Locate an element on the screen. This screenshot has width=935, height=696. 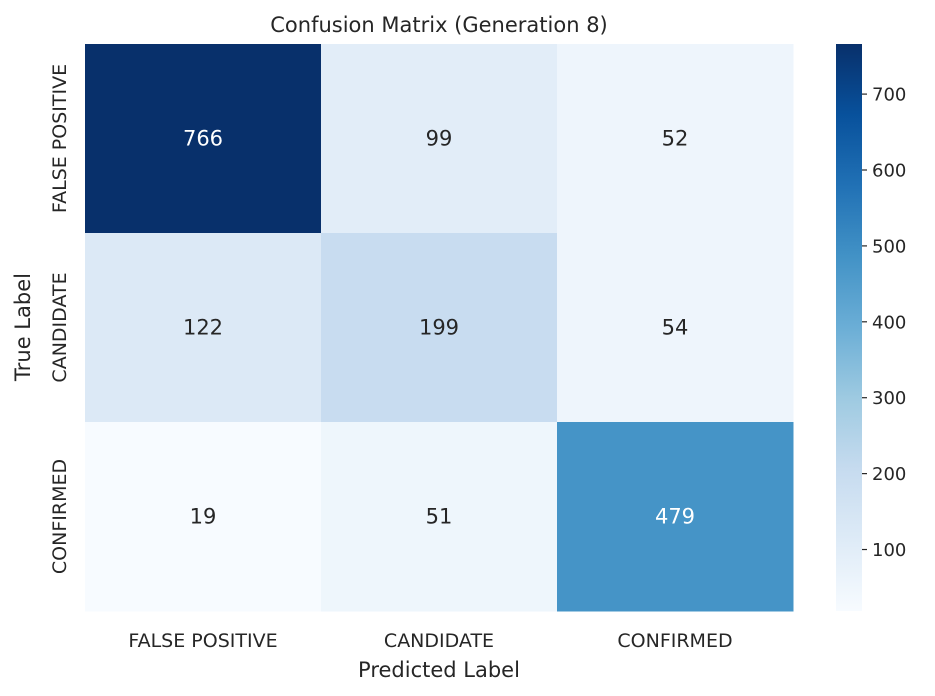
x-axis-label: Predicted Label is located at coordinates (439, 670).